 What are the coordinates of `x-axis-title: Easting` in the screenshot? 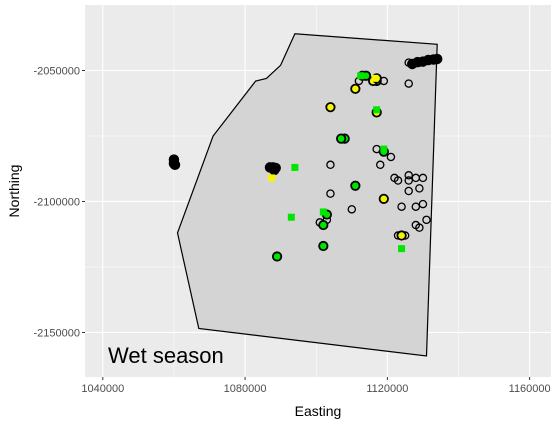 It's located at (318, 411).